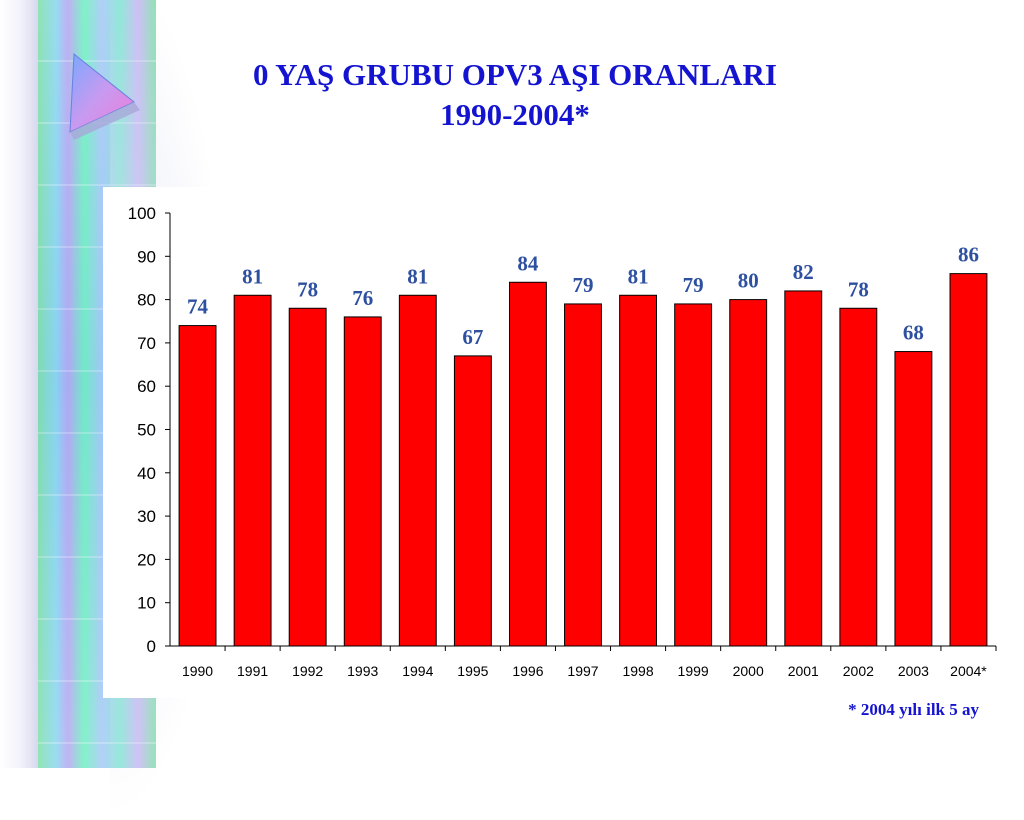  What do you see at coordinates (968, 255) in the screenshot?
I see `bar-value-label: 86` at bounding box center [968, 255].